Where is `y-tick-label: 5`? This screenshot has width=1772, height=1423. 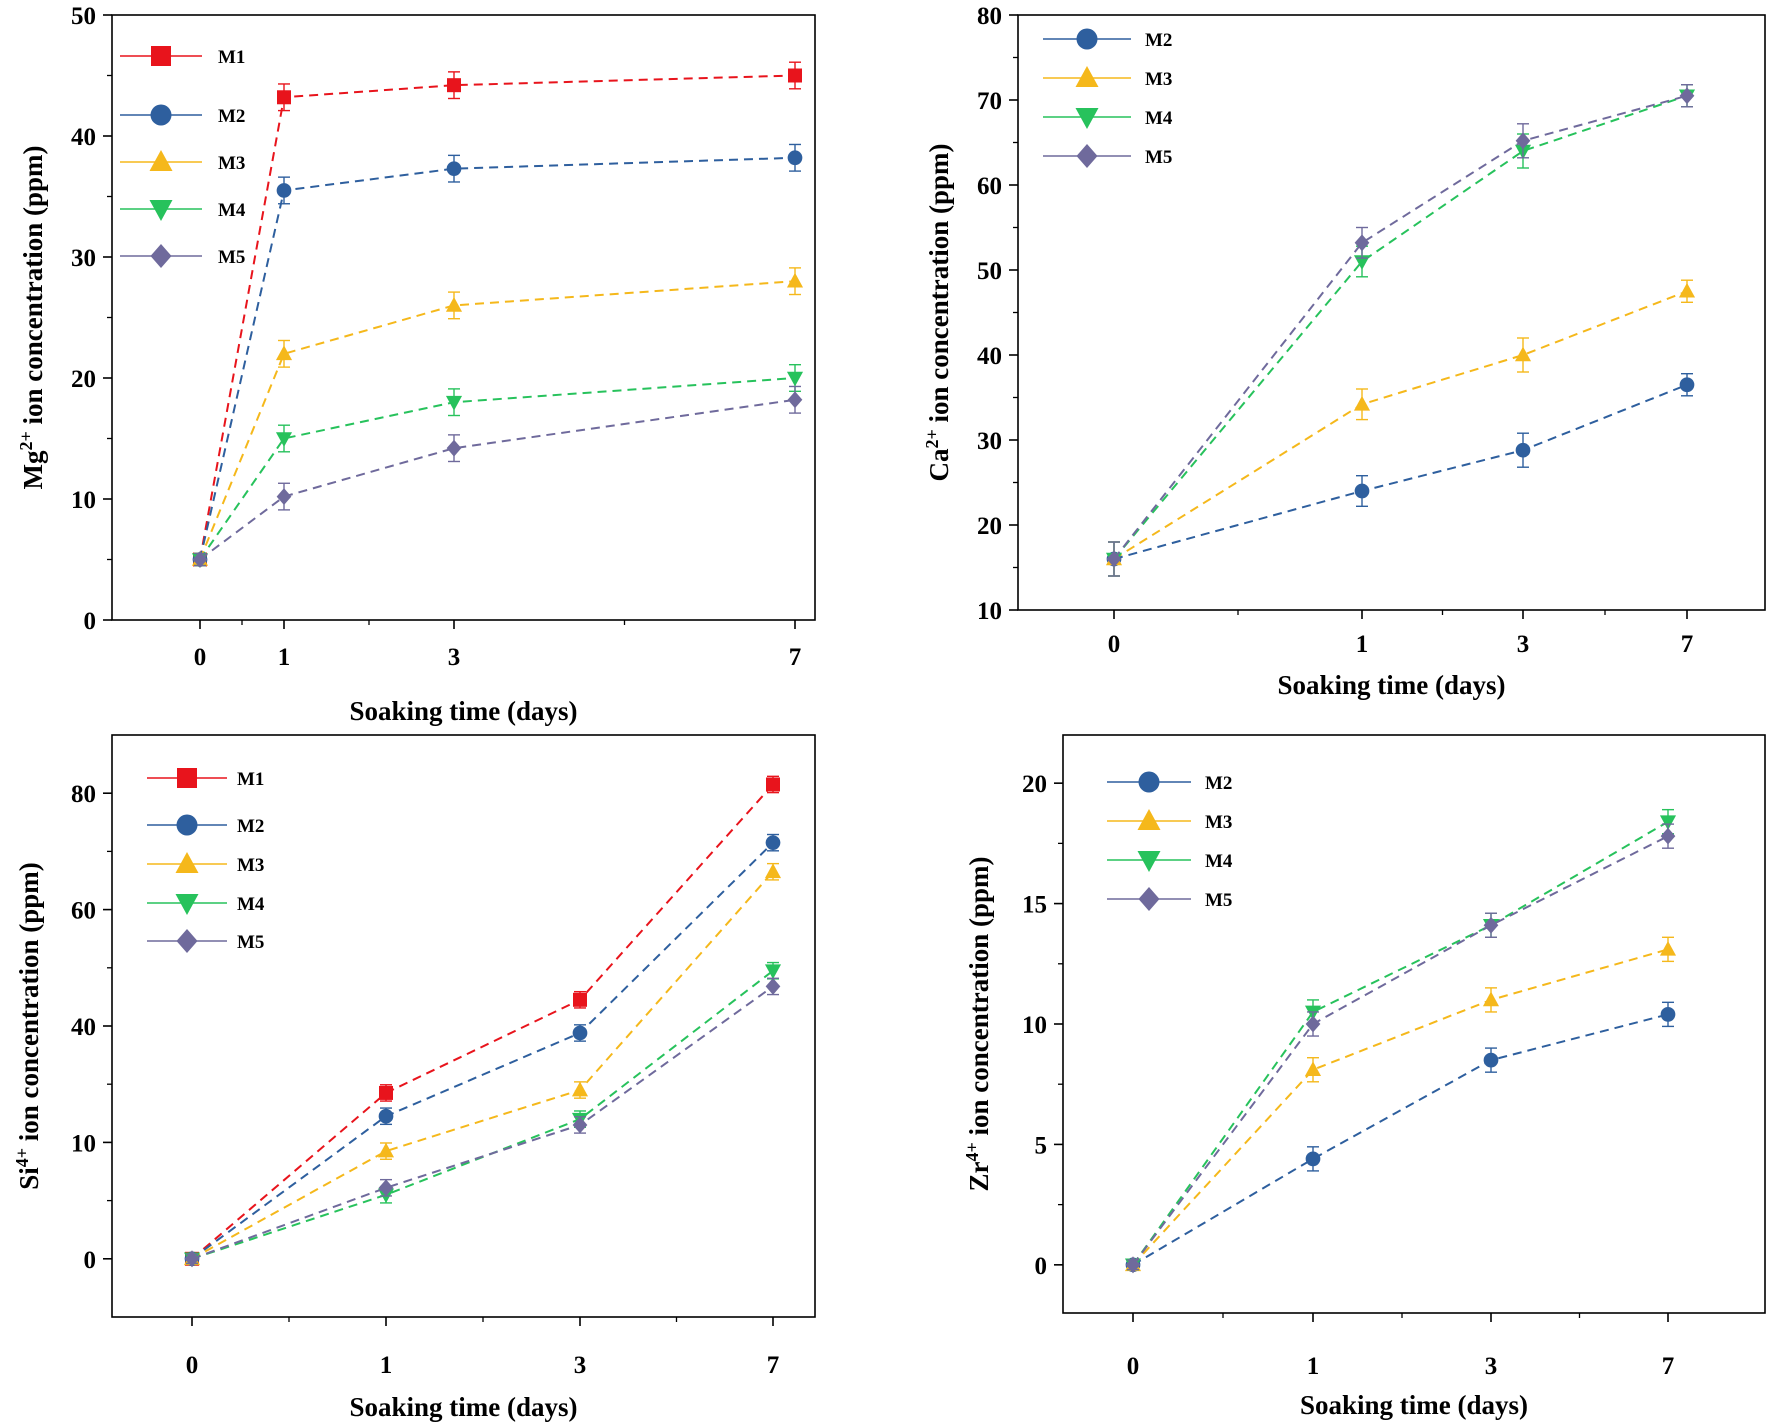
y-tick-label: 5 is located at coordinates (1041, 1145).